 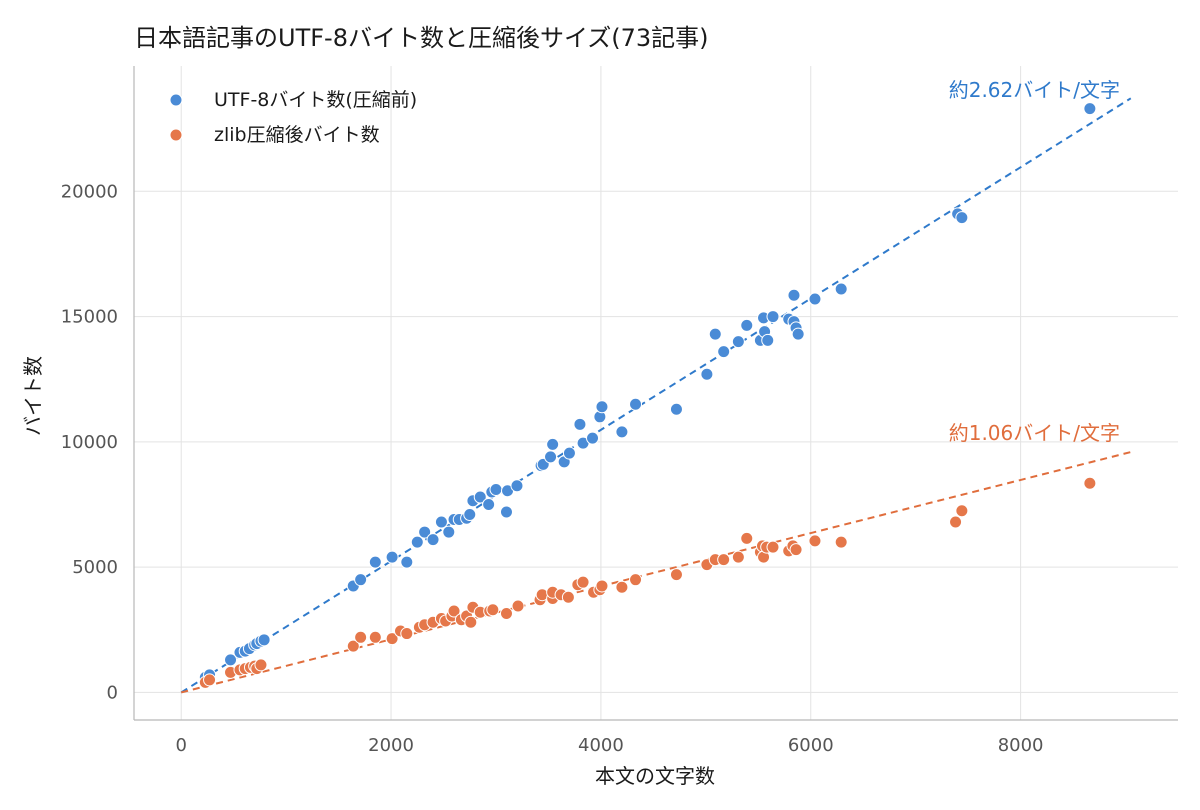 What do you see at coordinates (1034, 90) in the screenshot?
I see `annotation-utf8-slope: 約2.62バイト/文字` at bounding box center [1034, 90].